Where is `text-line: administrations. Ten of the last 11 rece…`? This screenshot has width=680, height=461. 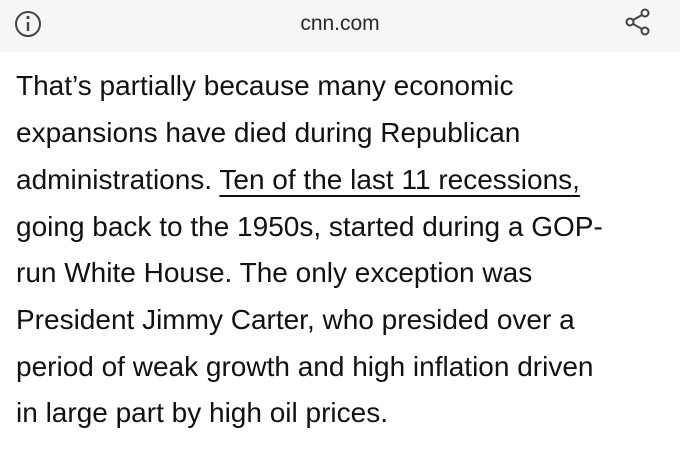 text-line: administrations. Ten of the last 11 rece… is located at coordinates (298, 180).